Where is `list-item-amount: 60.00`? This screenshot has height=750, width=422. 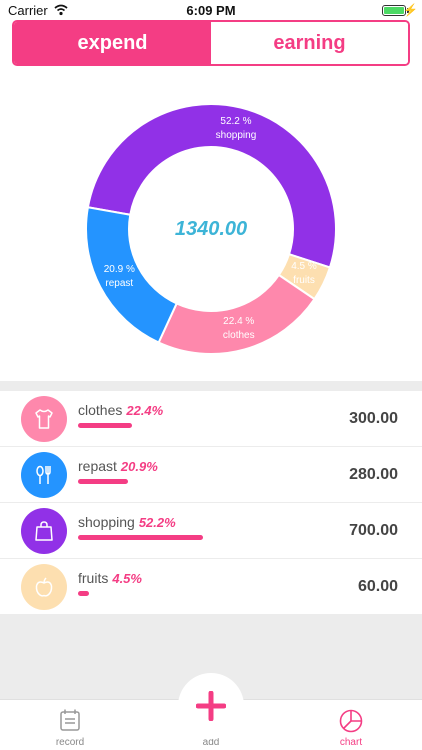
list-item-amount: 60.00 is located at coordinates (377, 586).